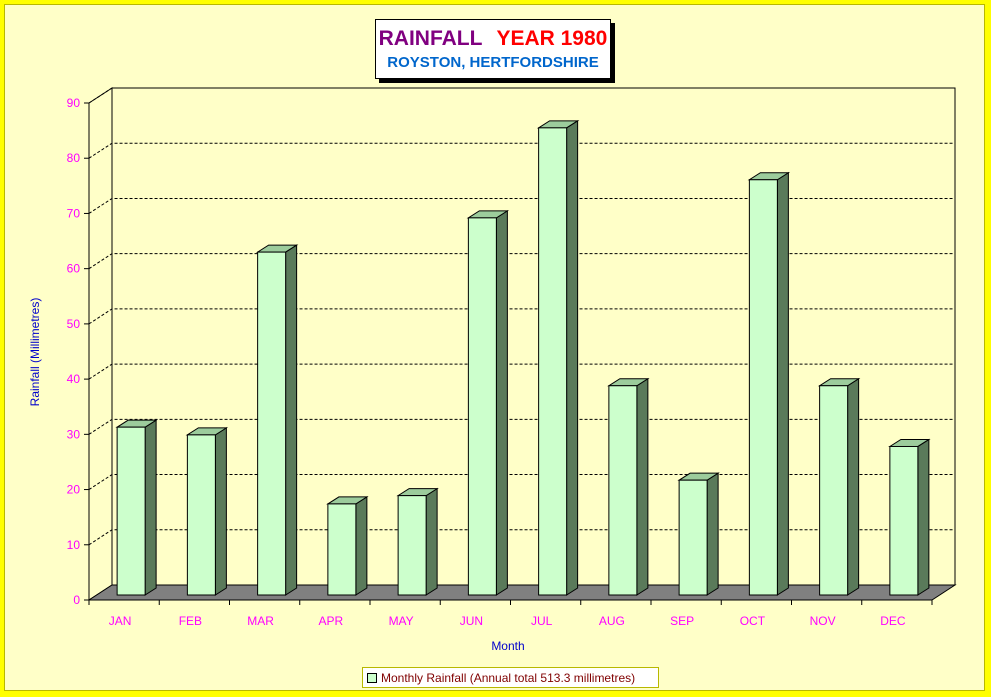  I want to click on y-tick-label: 50, so click(74, 324).